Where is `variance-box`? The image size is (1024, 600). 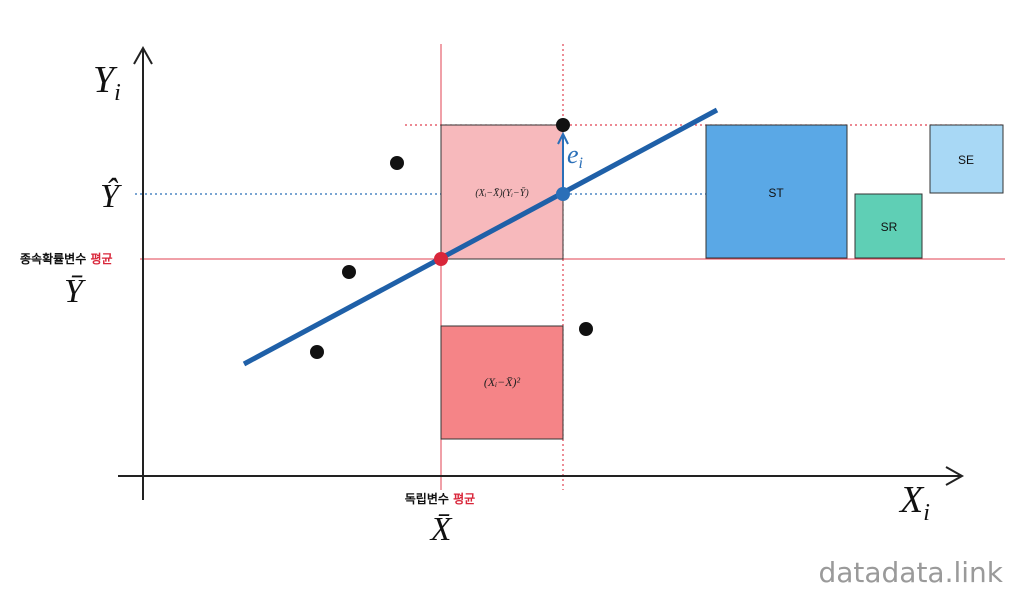 variance-box is located at coordinates (502, 382).